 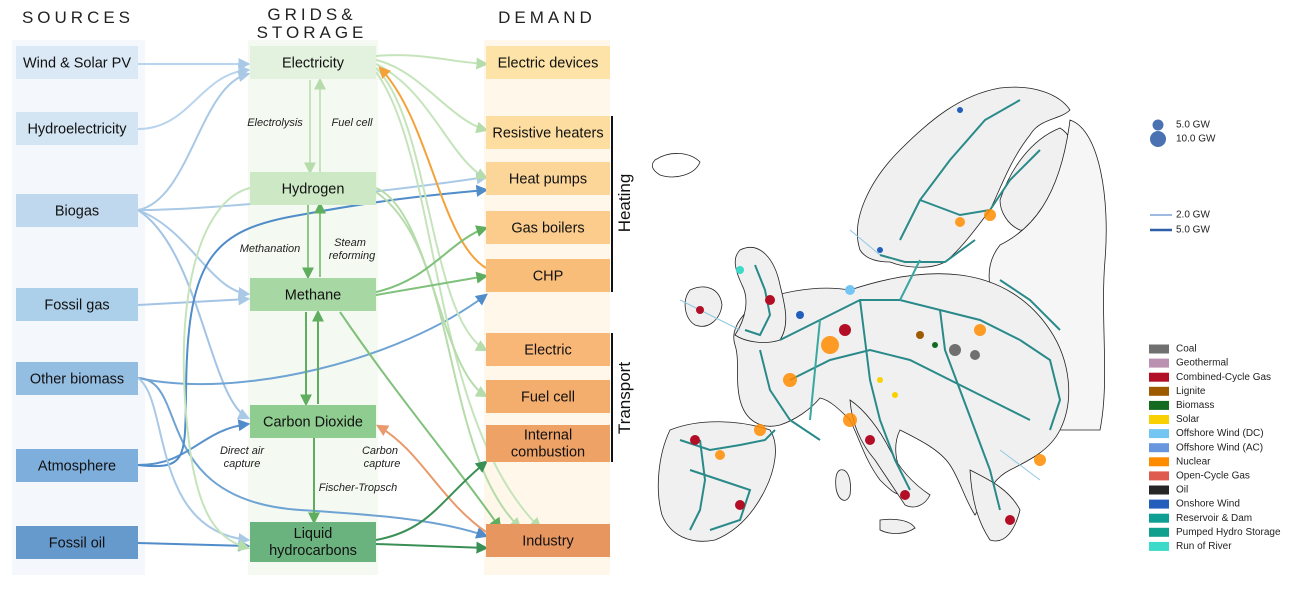 I want to click on flow-otherbiomass-industry, so click(x=313, y=458).